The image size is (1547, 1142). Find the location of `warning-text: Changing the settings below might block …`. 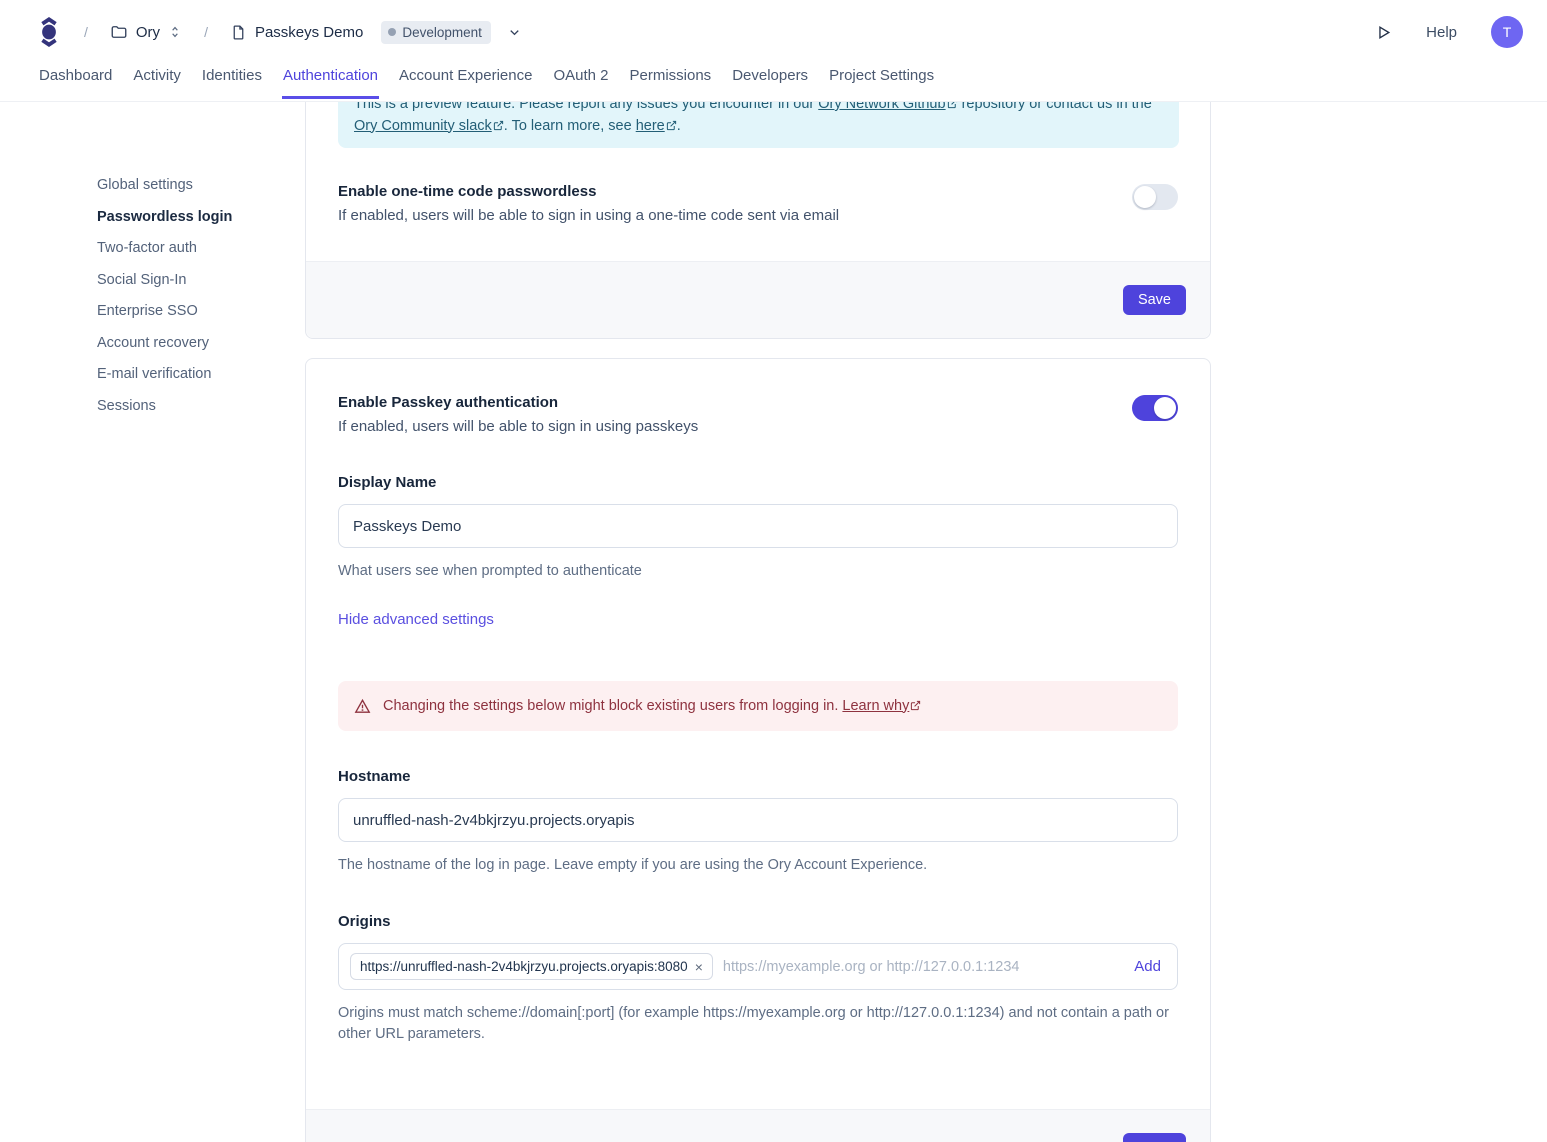

warning-text: Changing the settings below might block … is located at coordinates (613, 705).